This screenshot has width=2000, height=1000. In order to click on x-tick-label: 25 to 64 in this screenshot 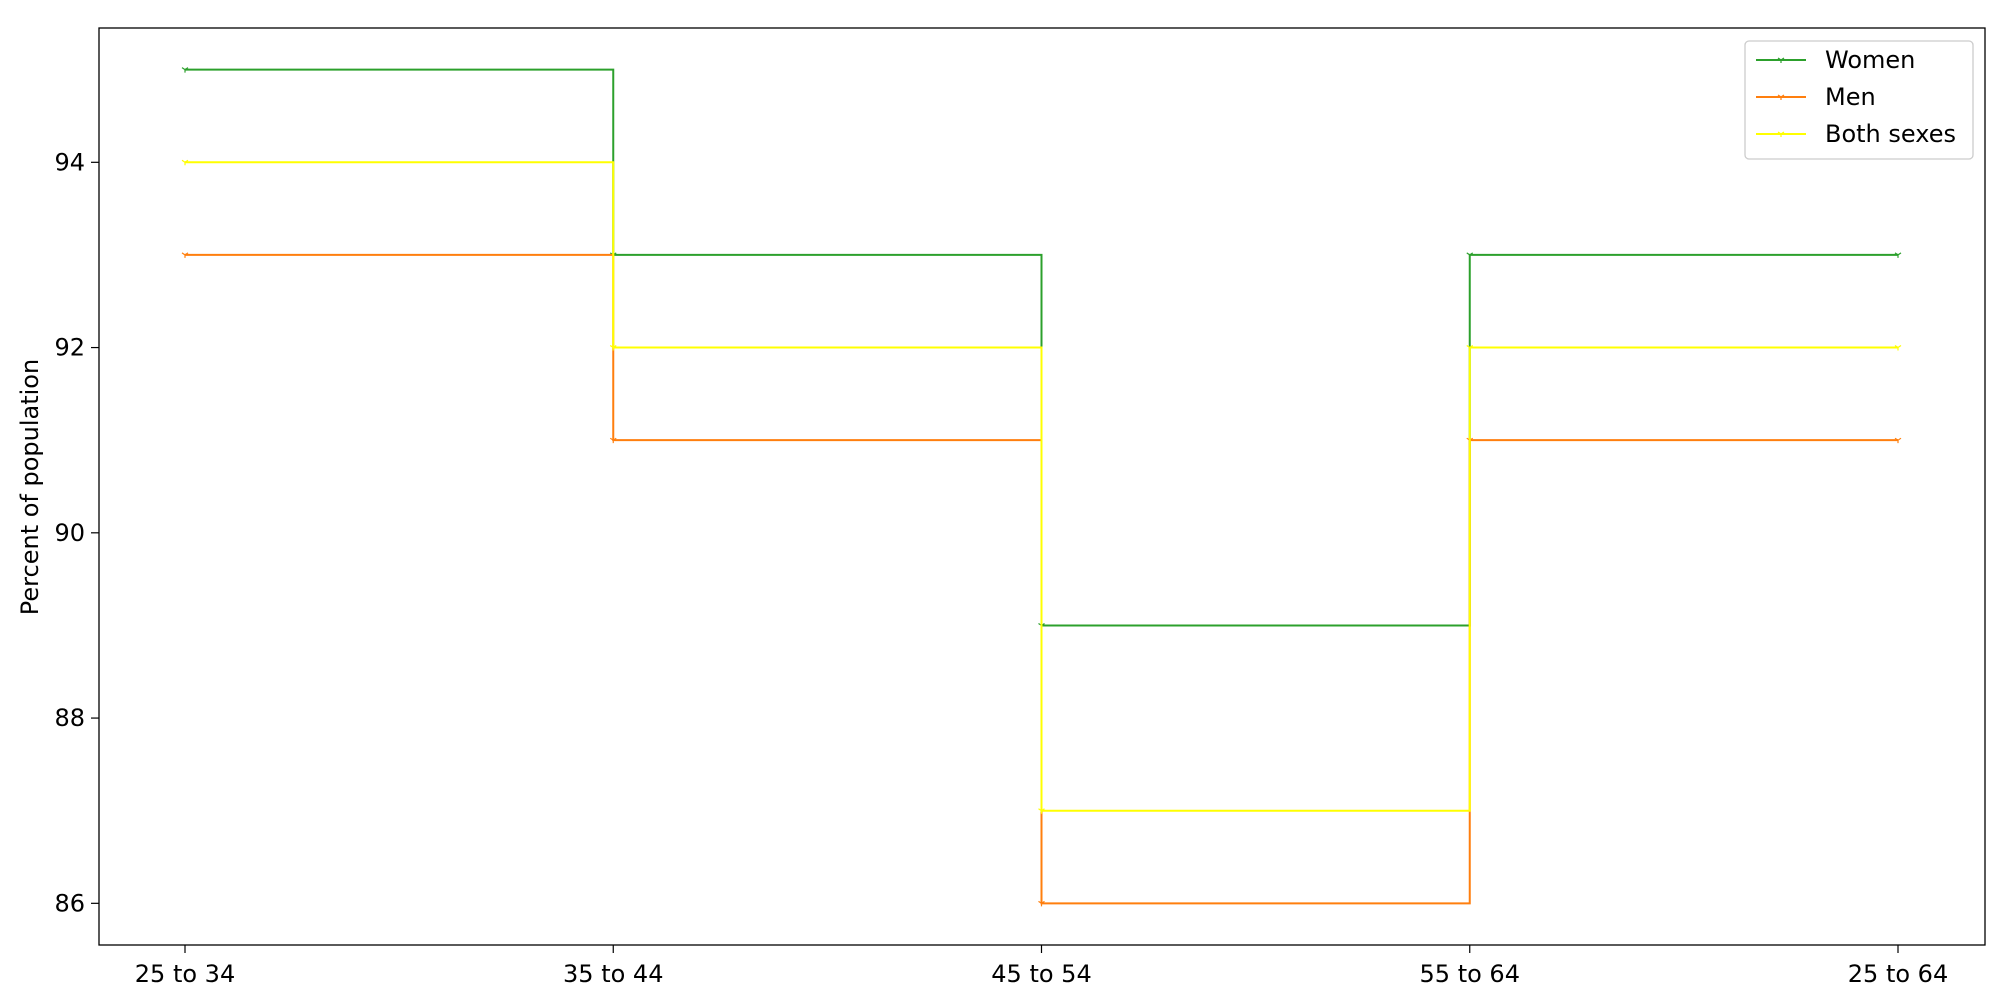, I will do `click(1898, 974)`.